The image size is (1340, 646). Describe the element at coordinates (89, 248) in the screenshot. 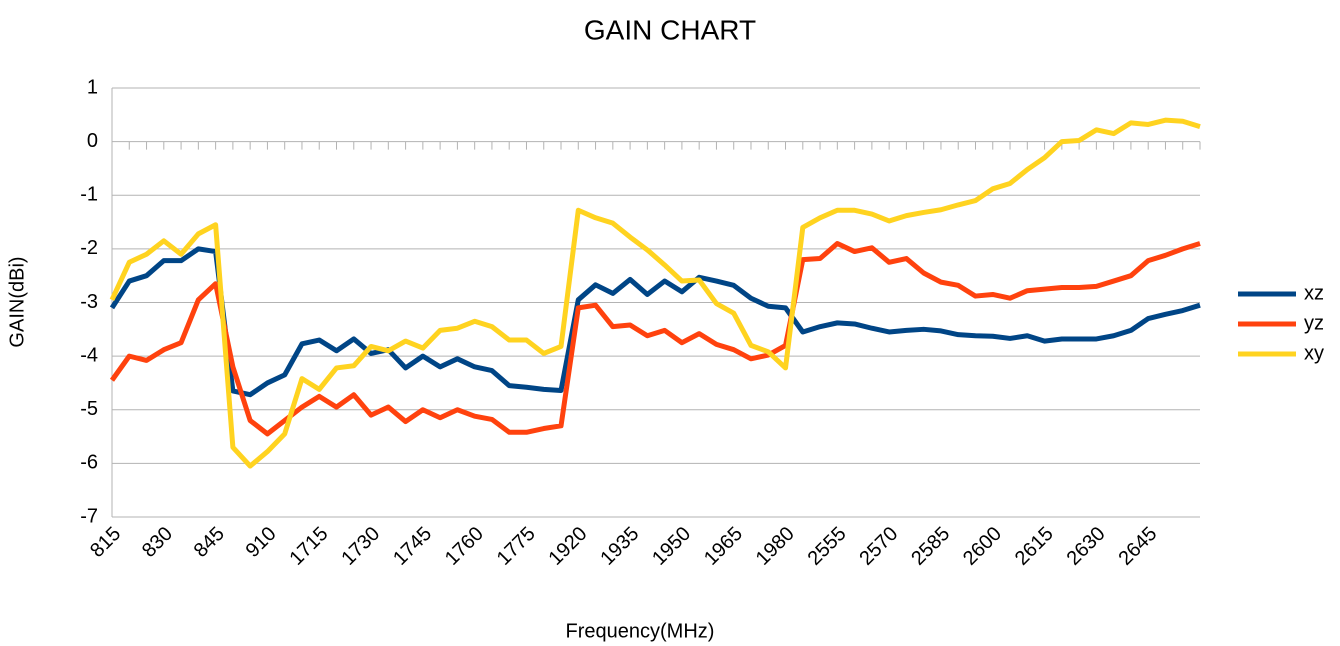

I see `y-tick-label: -2` at that location.